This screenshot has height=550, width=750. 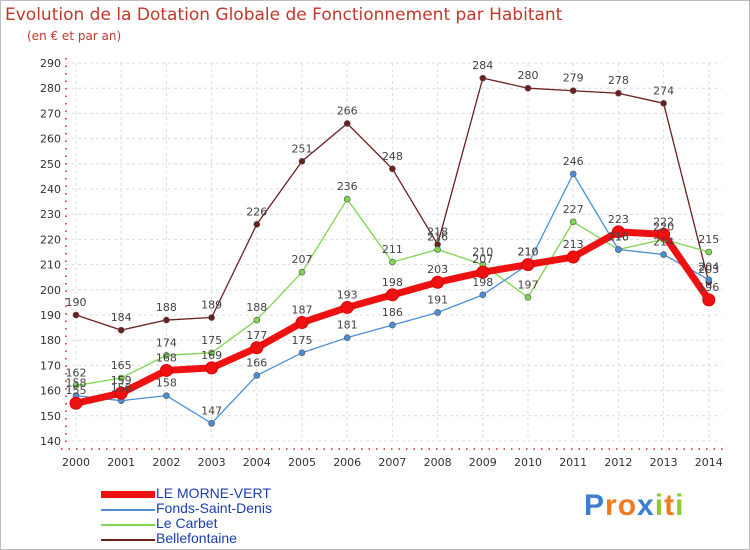 I want to click on x-tick-label: 2012, so click(x=618, y=462).